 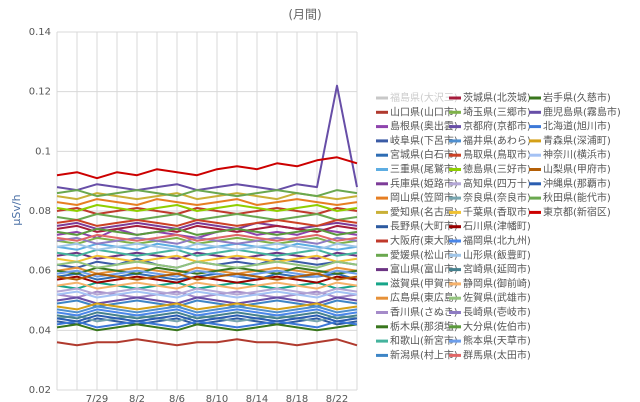 I want to click on legend-label: 島根県(奥出雲), so click(x=424, y=126).